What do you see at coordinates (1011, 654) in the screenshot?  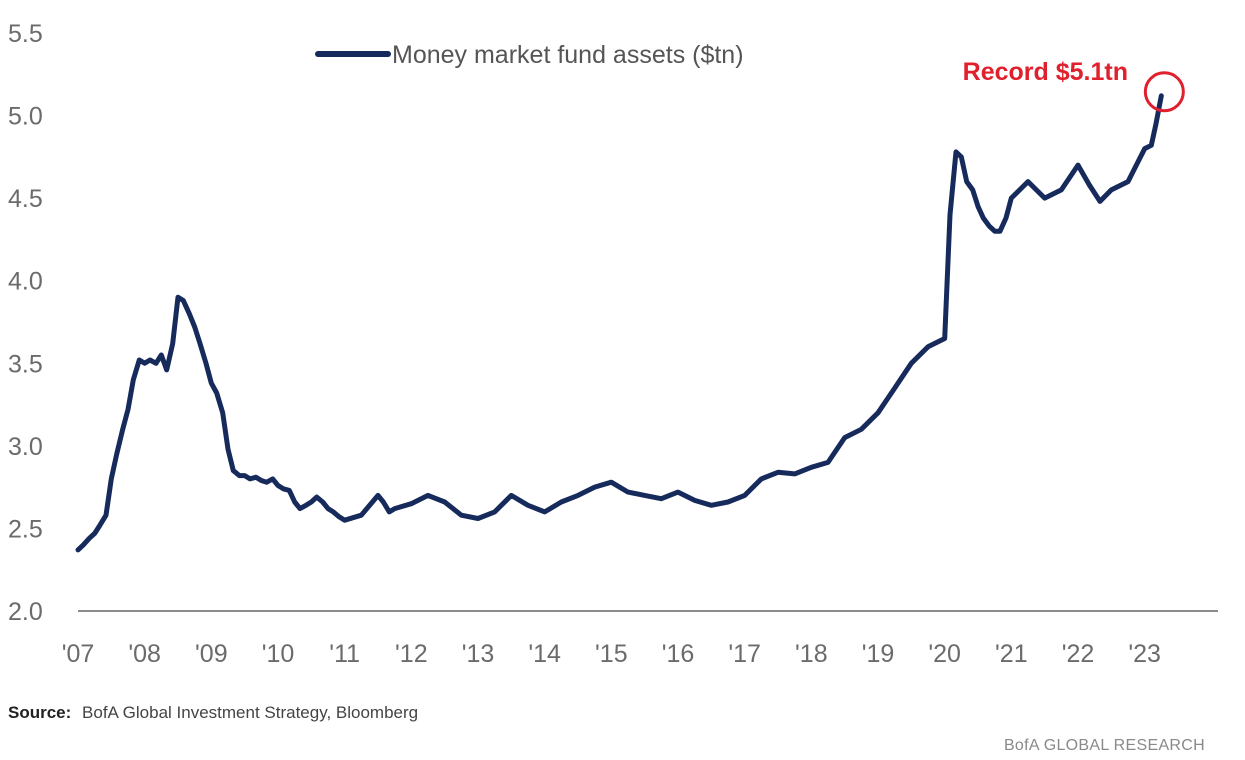 I see `x-tick-label: '21` at bounding box center [1011, 654].